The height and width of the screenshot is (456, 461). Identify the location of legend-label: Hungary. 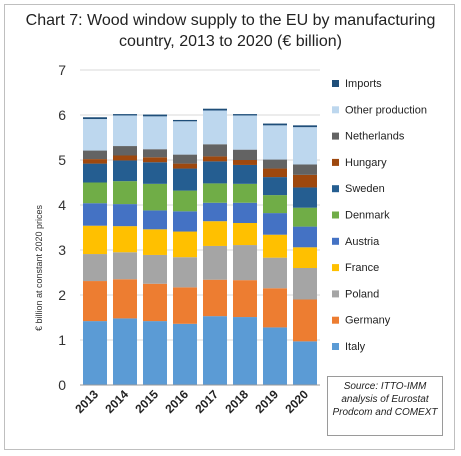
(366, 163).